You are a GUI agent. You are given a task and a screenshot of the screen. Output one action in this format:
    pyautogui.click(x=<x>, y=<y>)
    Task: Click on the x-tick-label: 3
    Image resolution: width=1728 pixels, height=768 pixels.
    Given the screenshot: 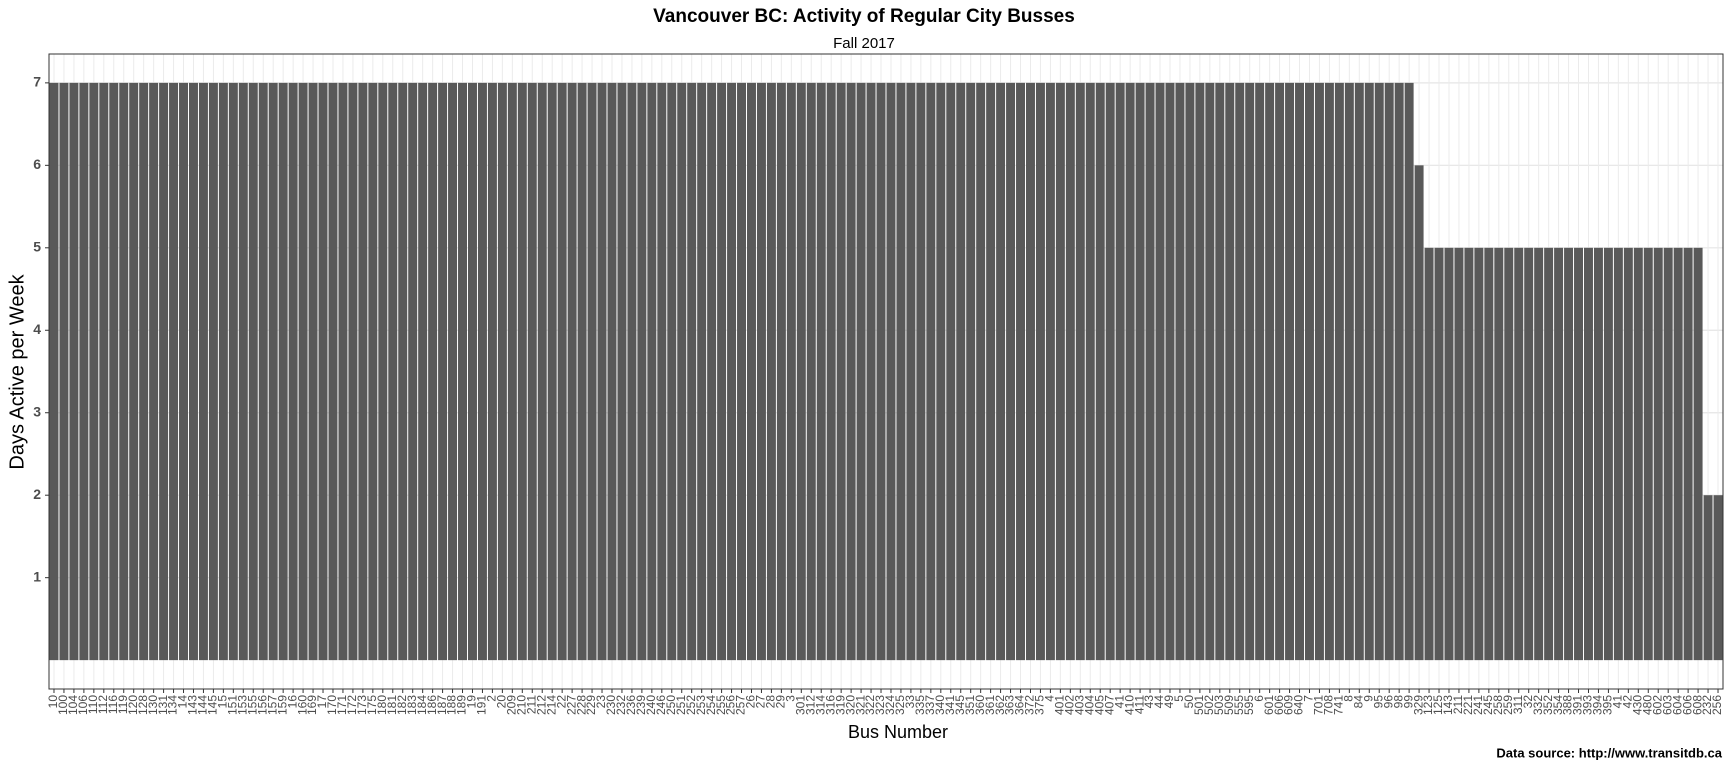 What is the action you would take?
    pyautogui.click(x=791, y=698)
    